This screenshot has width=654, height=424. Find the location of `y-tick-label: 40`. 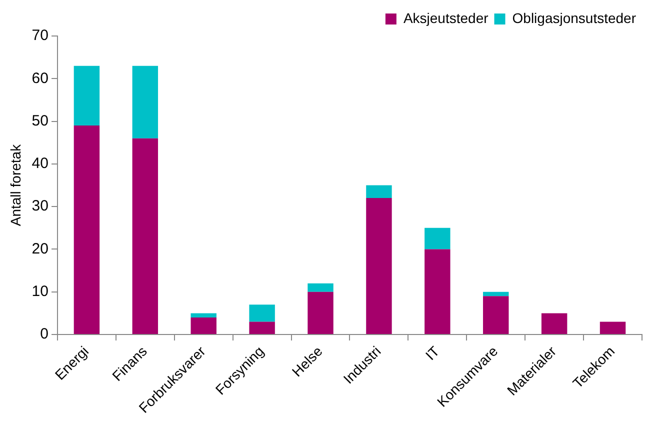

y-tick-label: 40 is located at coordinates (40, 163).